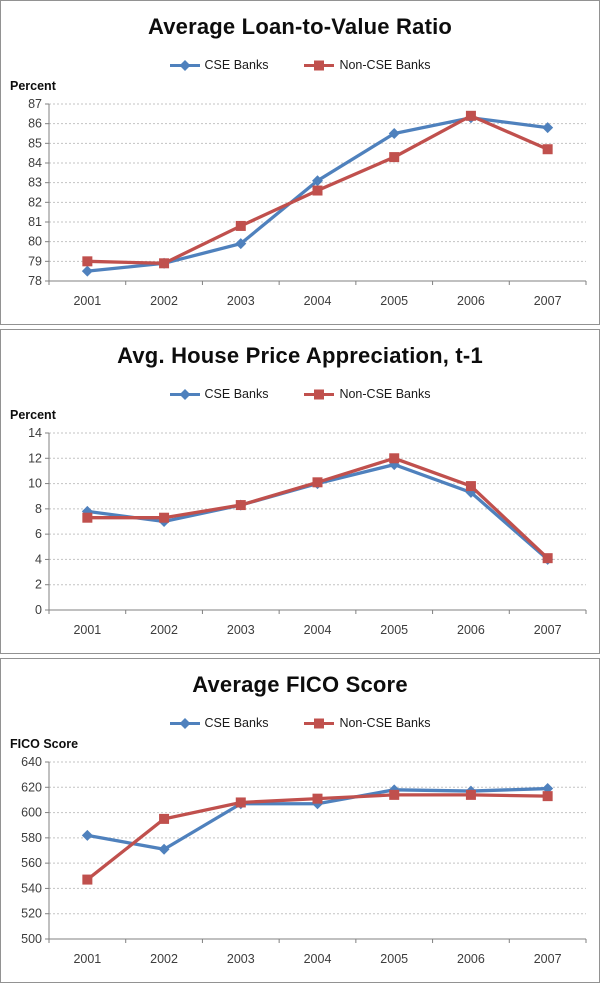  I want to click on y-tick-label: 620, so click(31, 787).